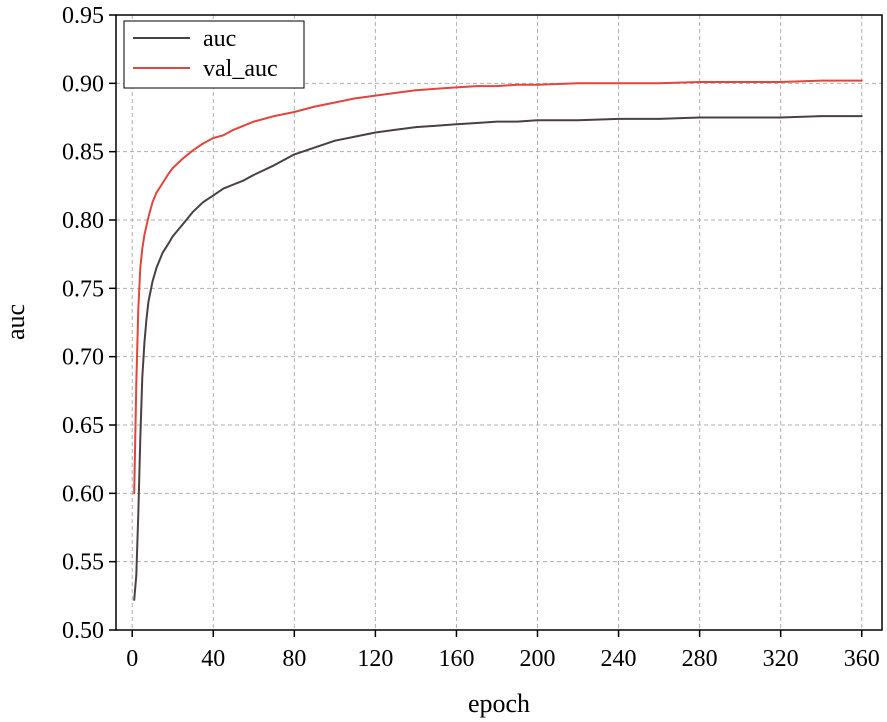  What do you see at coordinates (83, 153) in the screenshot?
I see `y-tick-label: 0.85` at bounding box center [83, 153].